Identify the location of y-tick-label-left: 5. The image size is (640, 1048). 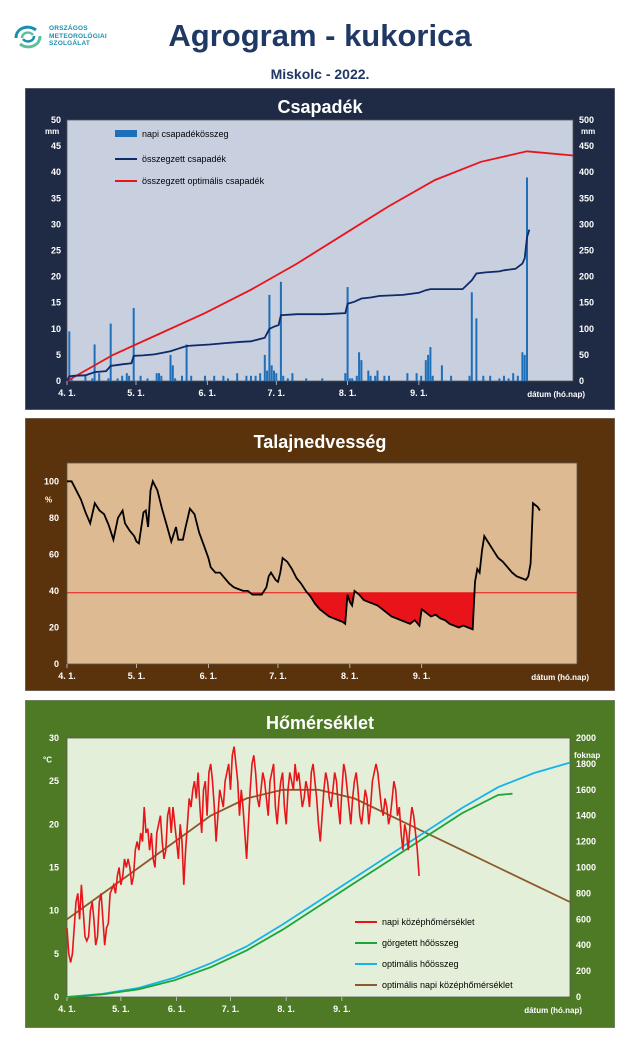
(56, 954).